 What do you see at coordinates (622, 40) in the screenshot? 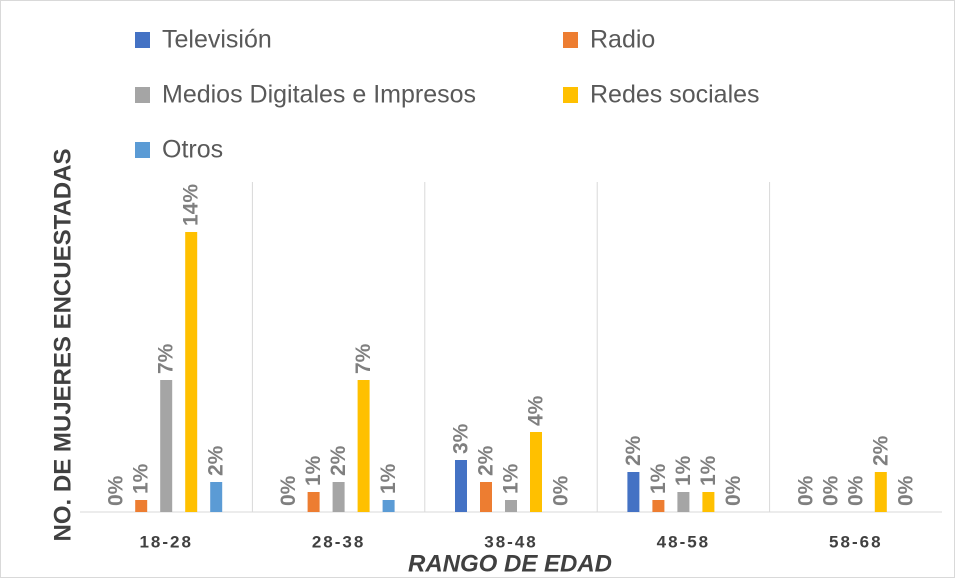
I see `legend-label: Radio` at bounding box center [622, 40].